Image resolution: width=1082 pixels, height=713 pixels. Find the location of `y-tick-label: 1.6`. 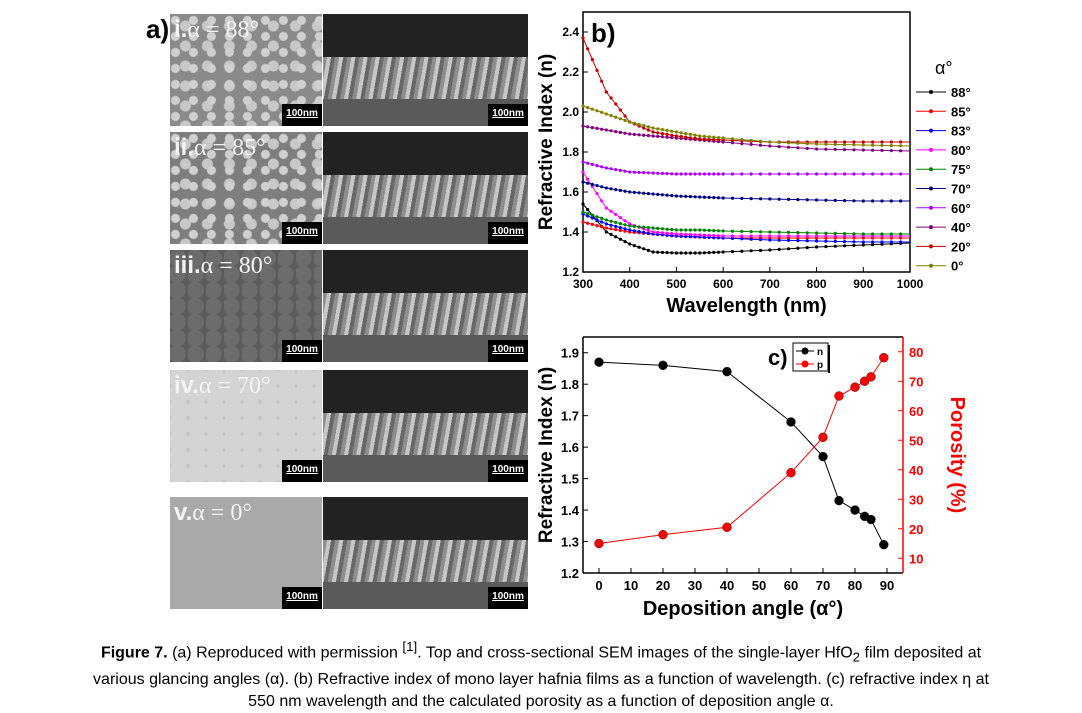

y-tick-label: 1.6 is located at coordinates (570, 192).